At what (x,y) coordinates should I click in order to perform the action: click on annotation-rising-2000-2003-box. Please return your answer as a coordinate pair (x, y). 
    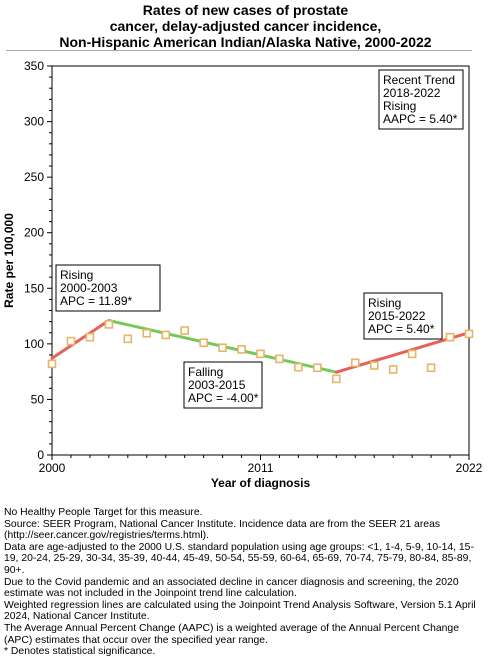
    Looking at the image, I should click on (108, 288).